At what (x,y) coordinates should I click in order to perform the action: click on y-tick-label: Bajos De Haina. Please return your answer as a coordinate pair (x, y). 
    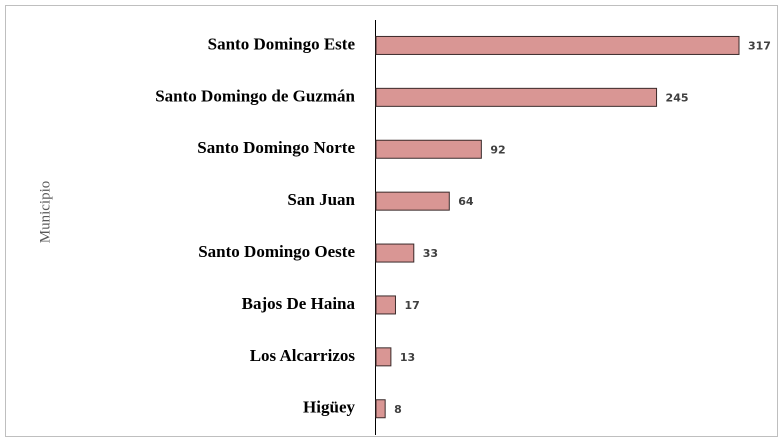
    Looking at the image, I should click on (299, 303).